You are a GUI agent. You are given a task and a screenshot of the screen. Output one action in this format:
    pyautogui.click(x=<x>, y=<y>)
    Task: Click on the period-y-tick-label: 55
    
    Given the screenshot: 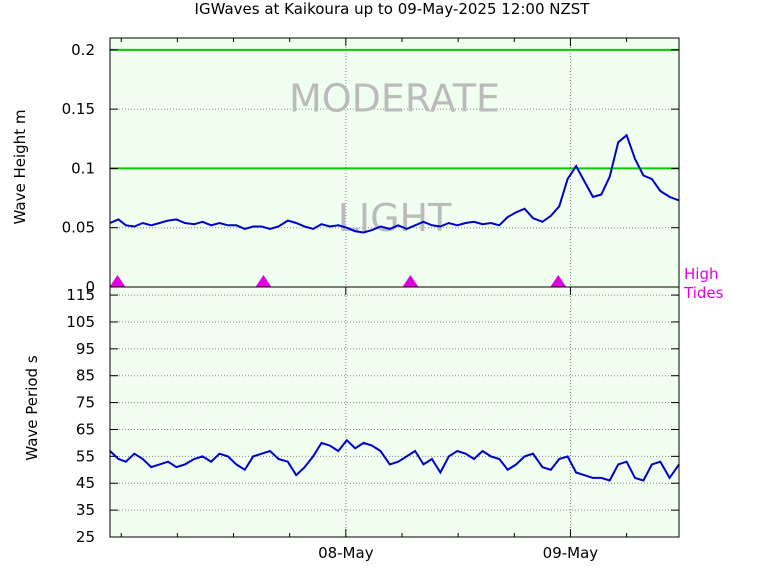 What is the action you would take?
    pyautogui.click(x=85, y=456)
    